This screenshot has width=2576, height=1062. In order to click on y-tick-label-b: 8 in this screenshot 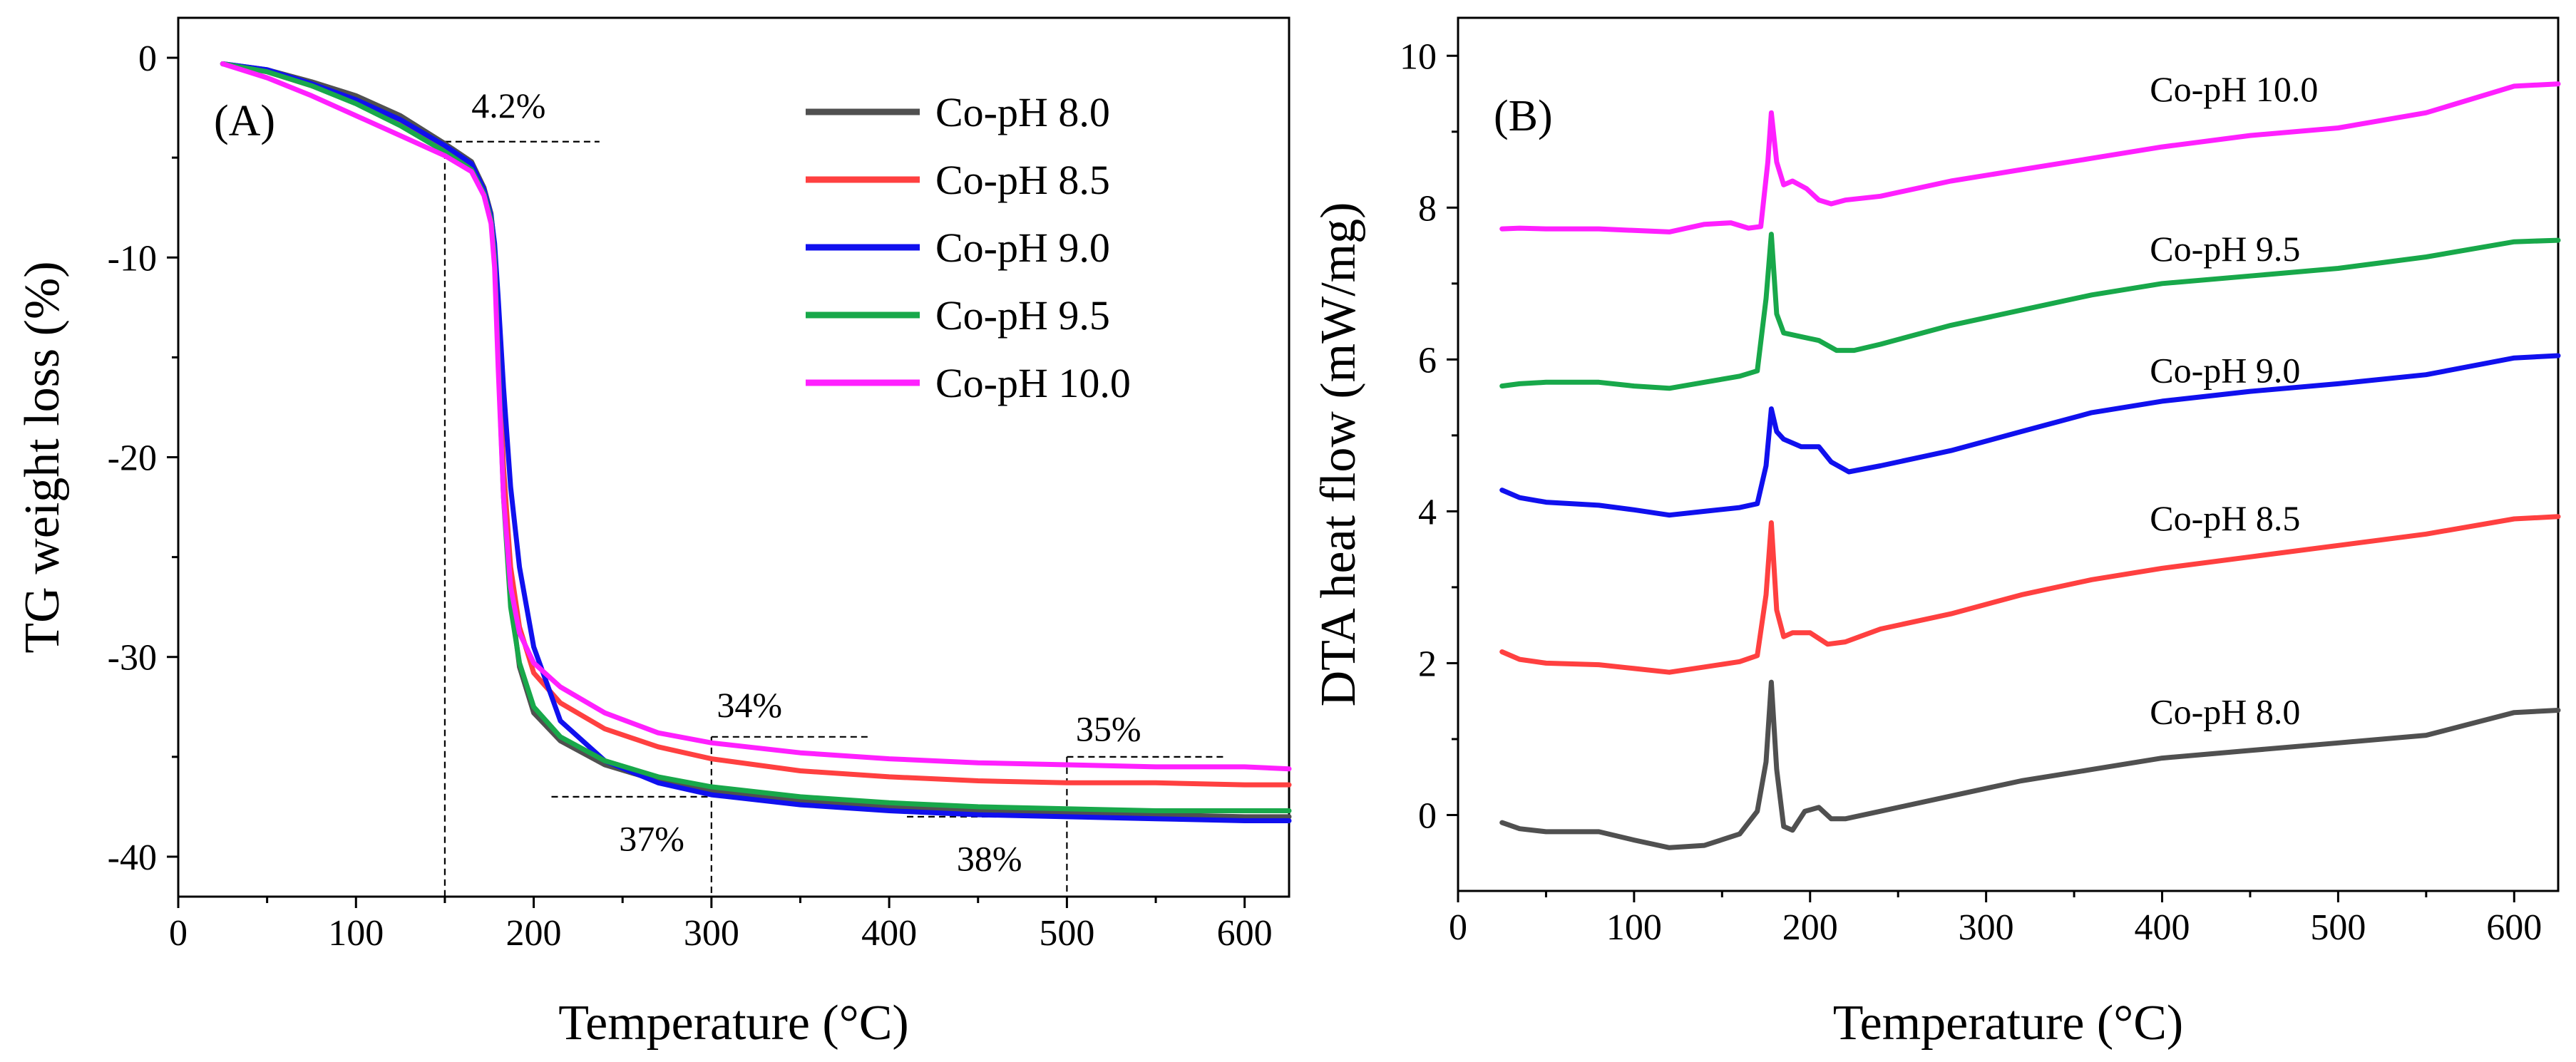, I will do `click(1427, 208)`.